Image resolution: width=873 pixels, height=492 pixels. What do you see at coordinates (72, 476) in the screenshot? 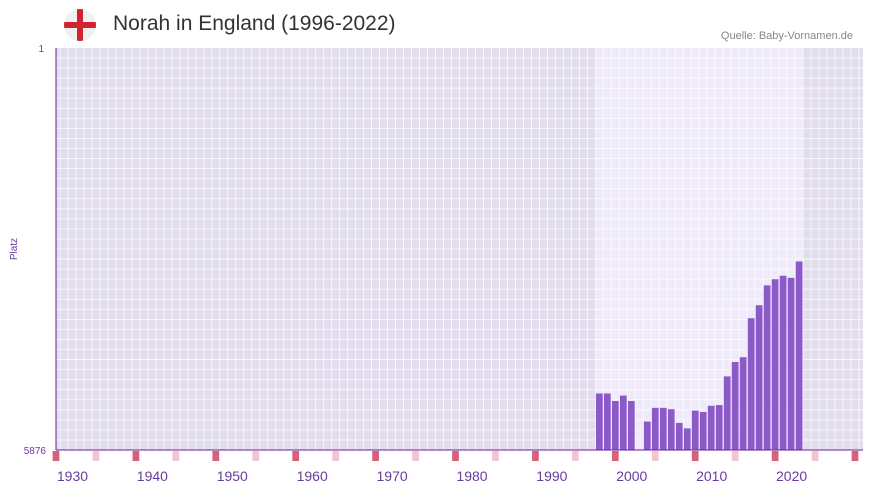
I see `x-tick-label: 1930` at bounding box center [72, 476].